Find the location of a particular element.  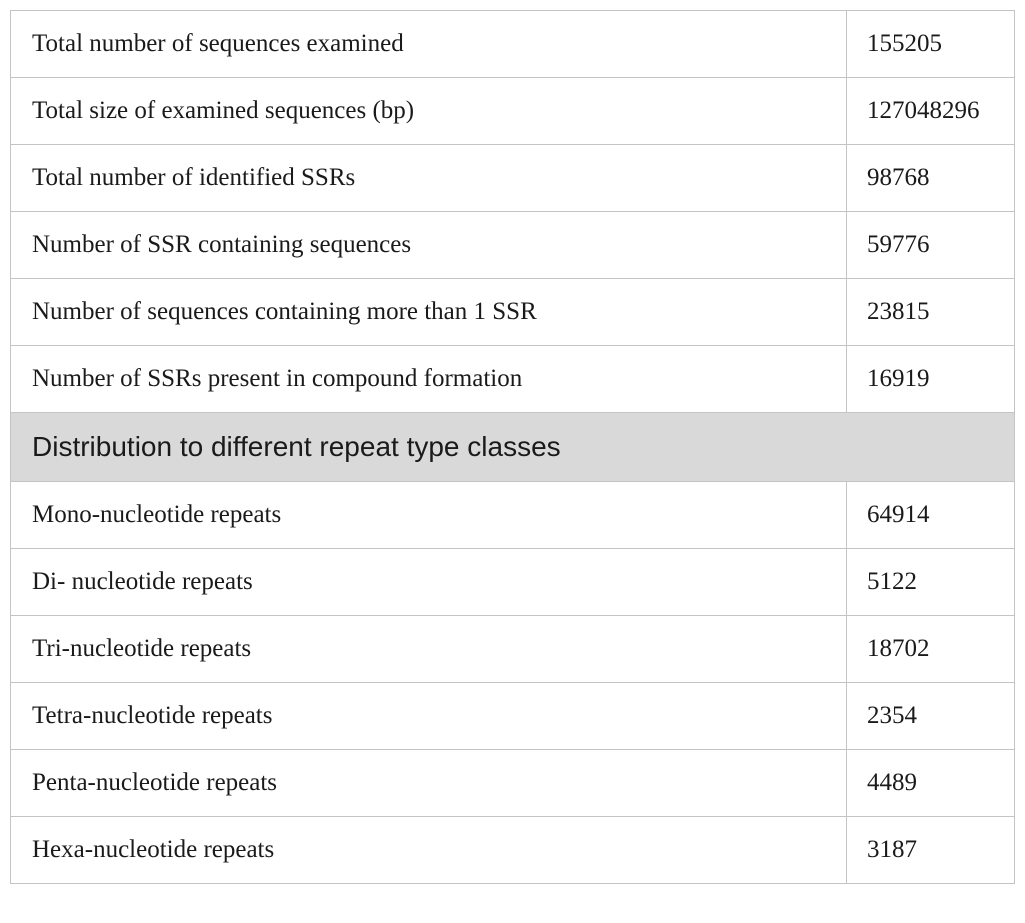

row-label: Total number of sequences examined is located at coordinates (428, 44).